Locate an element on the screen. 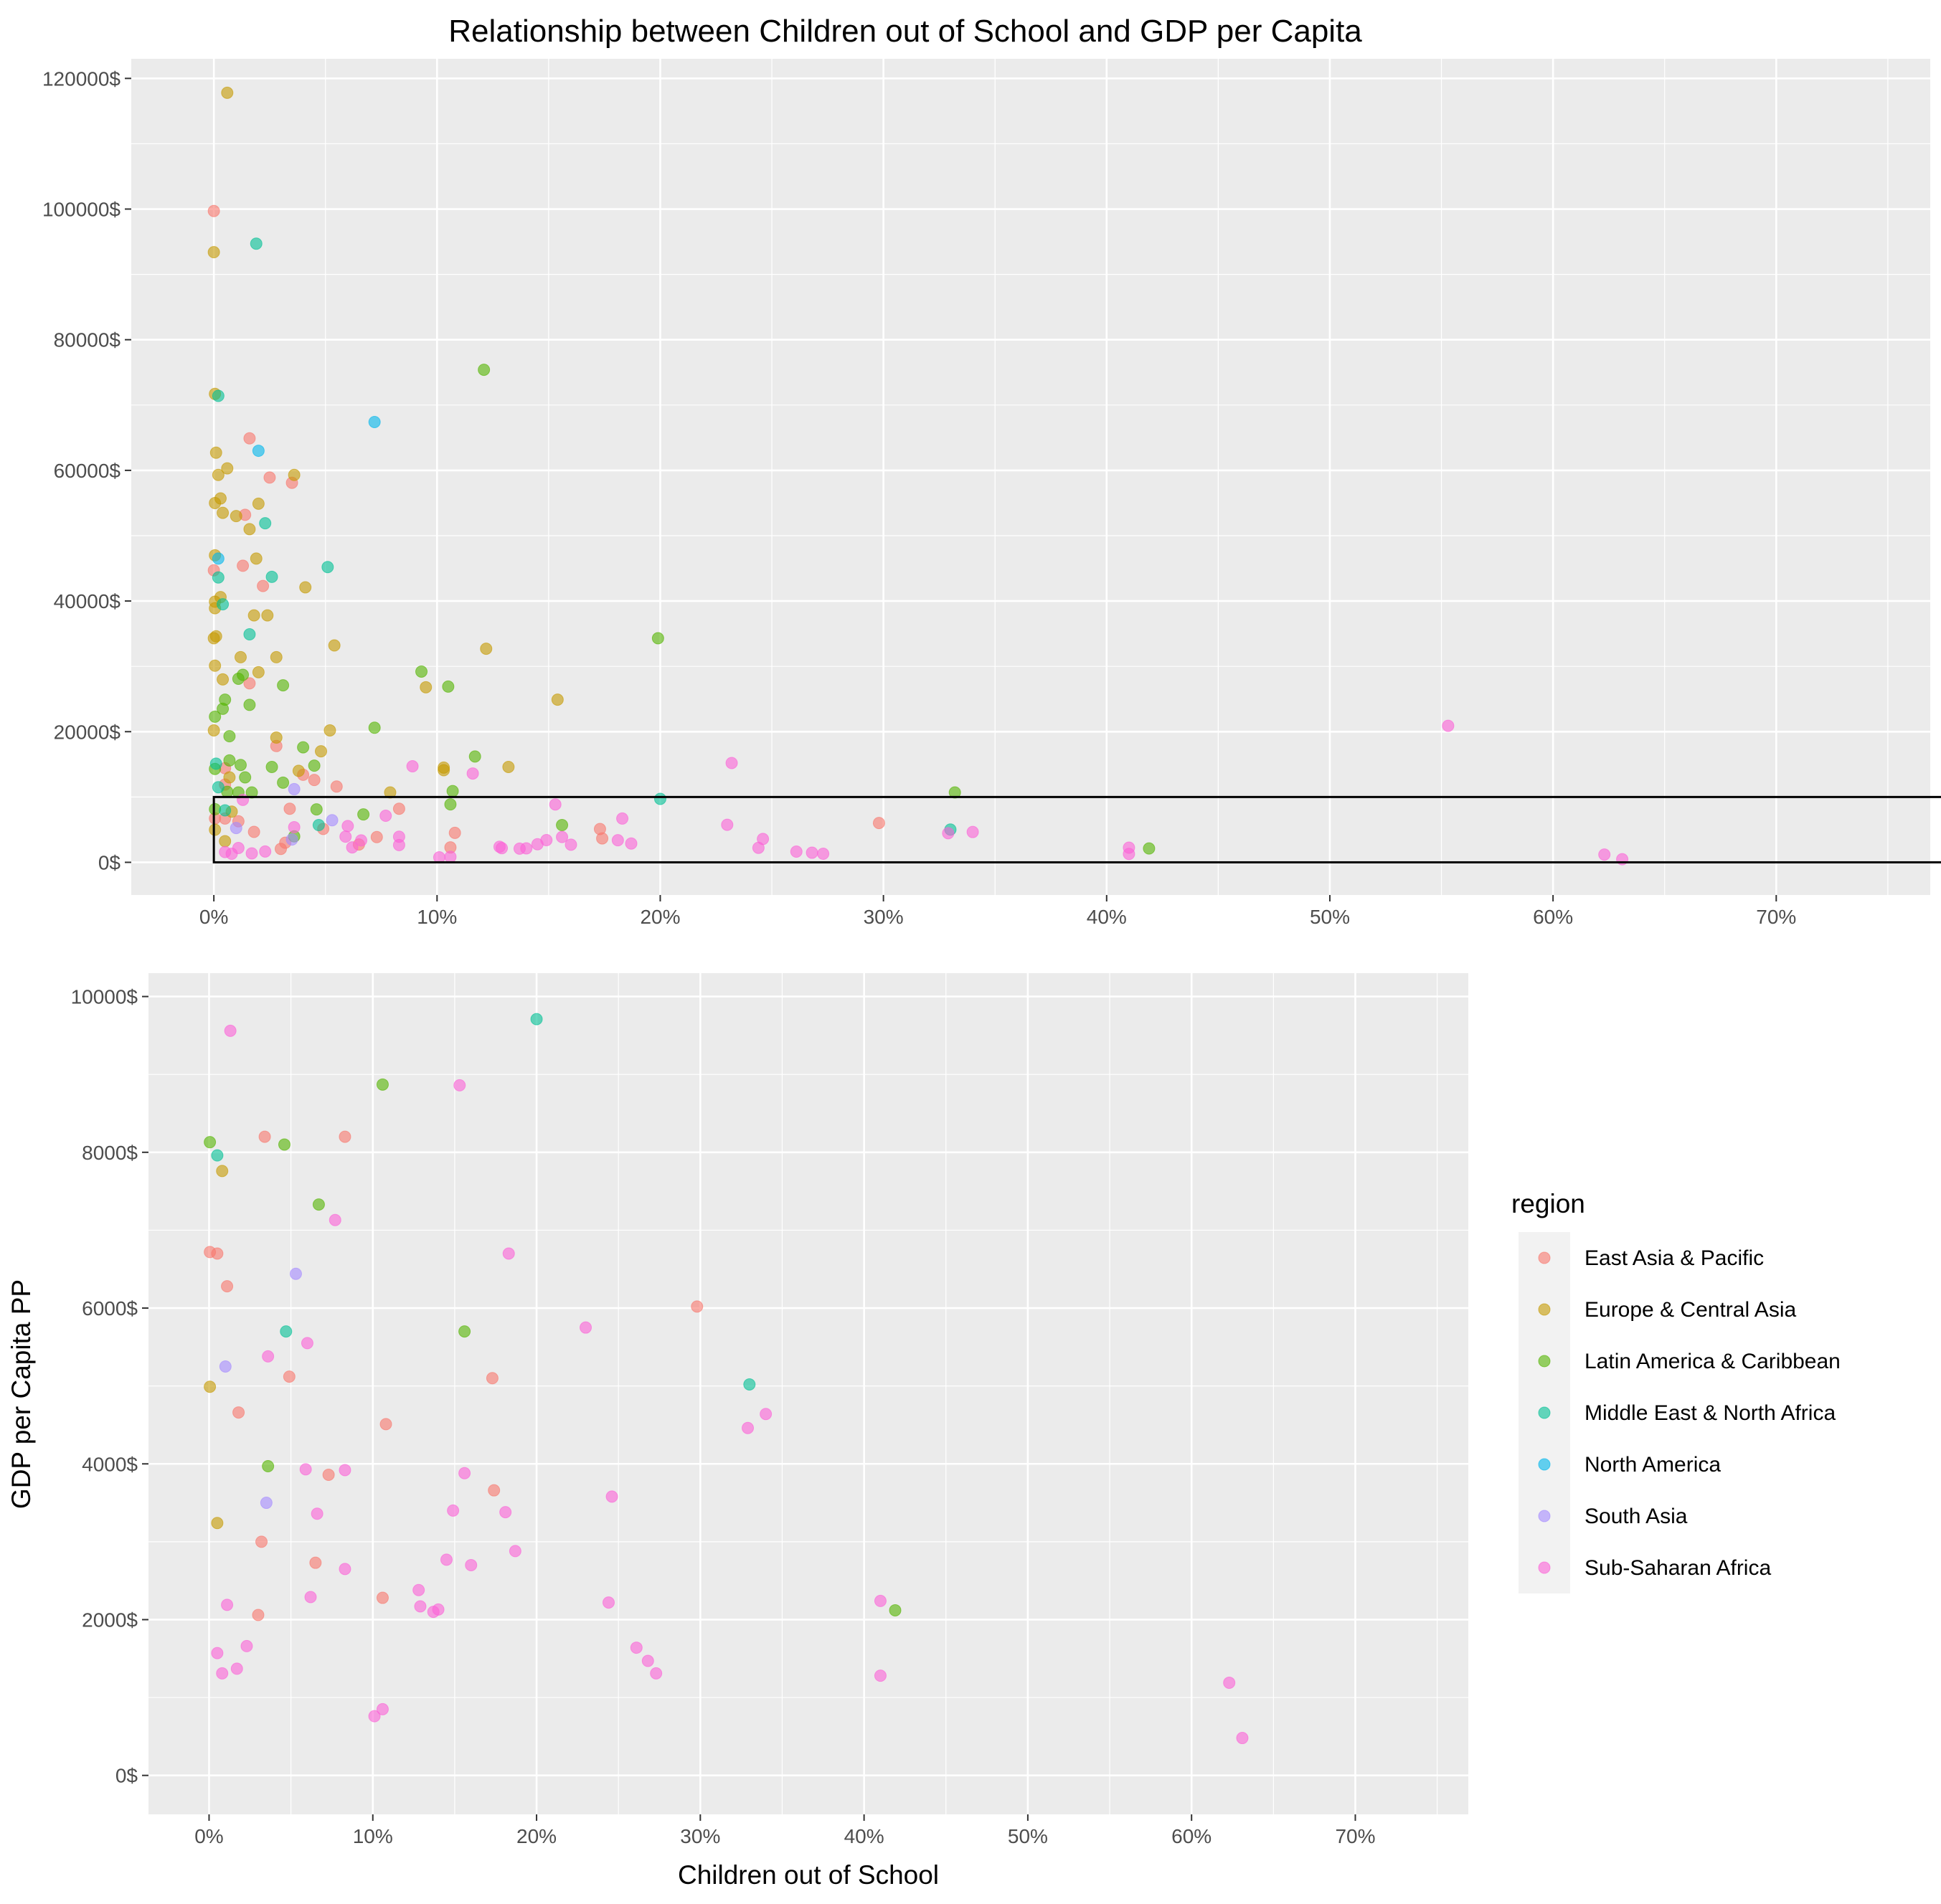  x-tick-label: 0% is located at coordinates (208, 1836).